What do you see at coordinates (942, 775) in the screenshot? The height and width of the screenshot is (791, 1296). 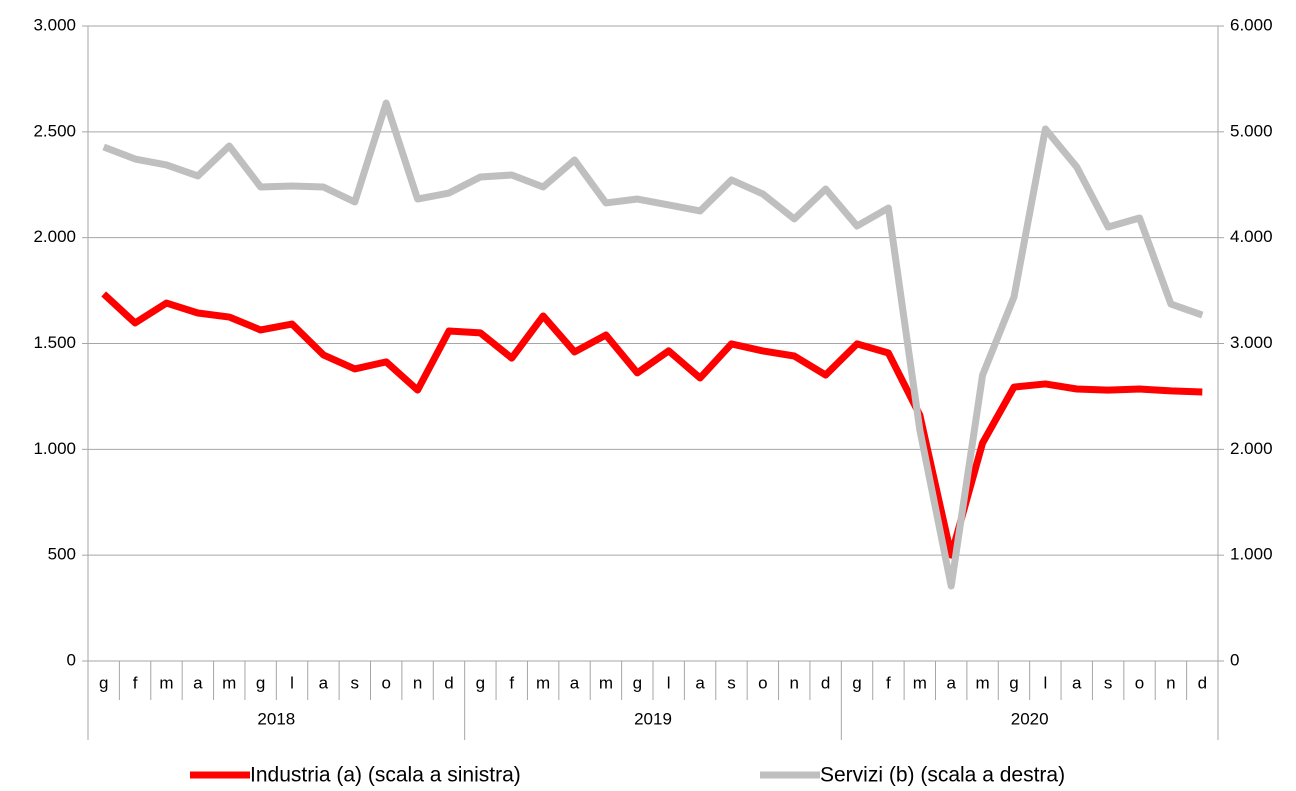 I see `legend-label: Servizi (b) (scala a destra)` at bounding box center [942, 775].